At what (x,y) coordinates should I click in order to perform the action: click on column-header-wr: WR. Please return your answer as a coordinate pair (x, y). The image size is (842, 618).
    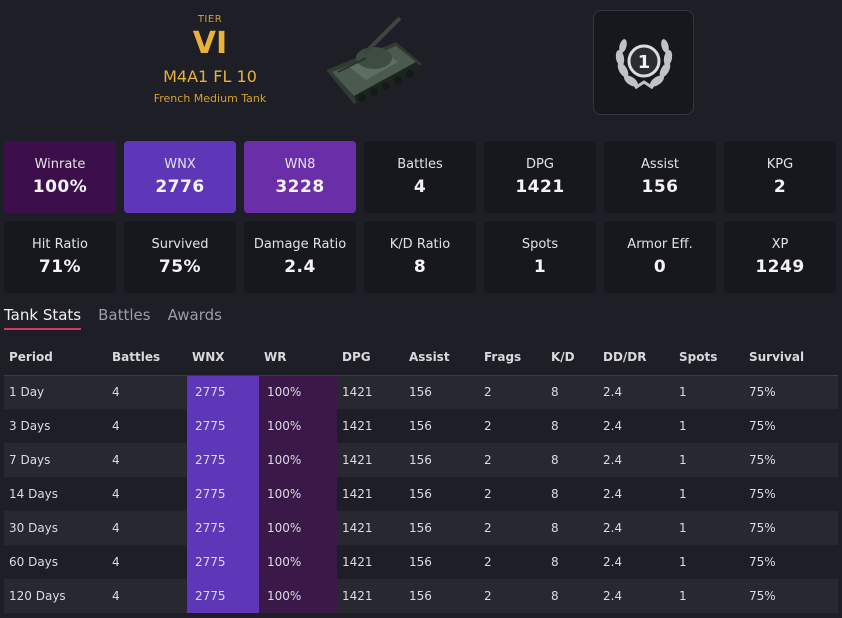
    Looking at the image, I should click on (298, 358).